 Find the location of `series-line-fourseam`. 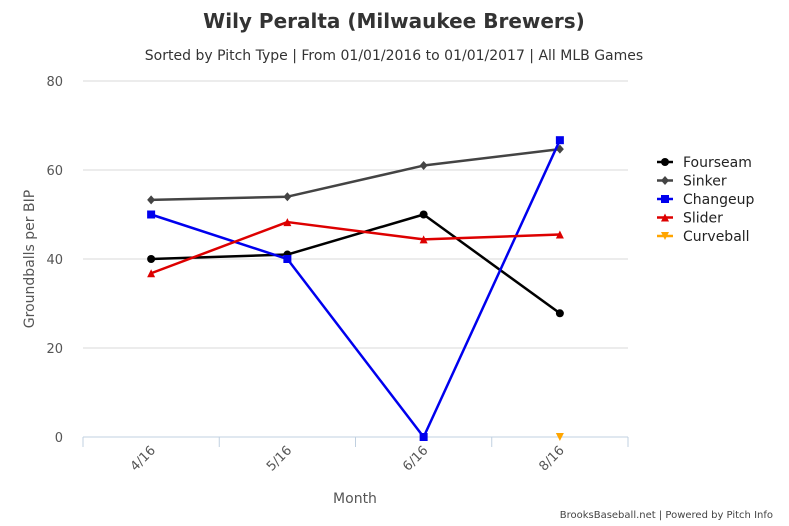

series-line-fourseam is located at coordinates (356, 264).